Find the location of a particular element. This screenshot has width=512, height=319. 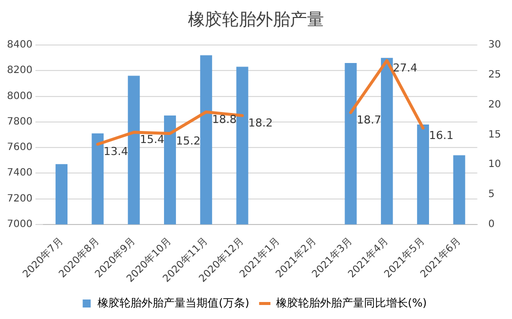

legend-label: 橡胶轮胎外胎产量当期值(万条) is located at coordinates (174, 303).